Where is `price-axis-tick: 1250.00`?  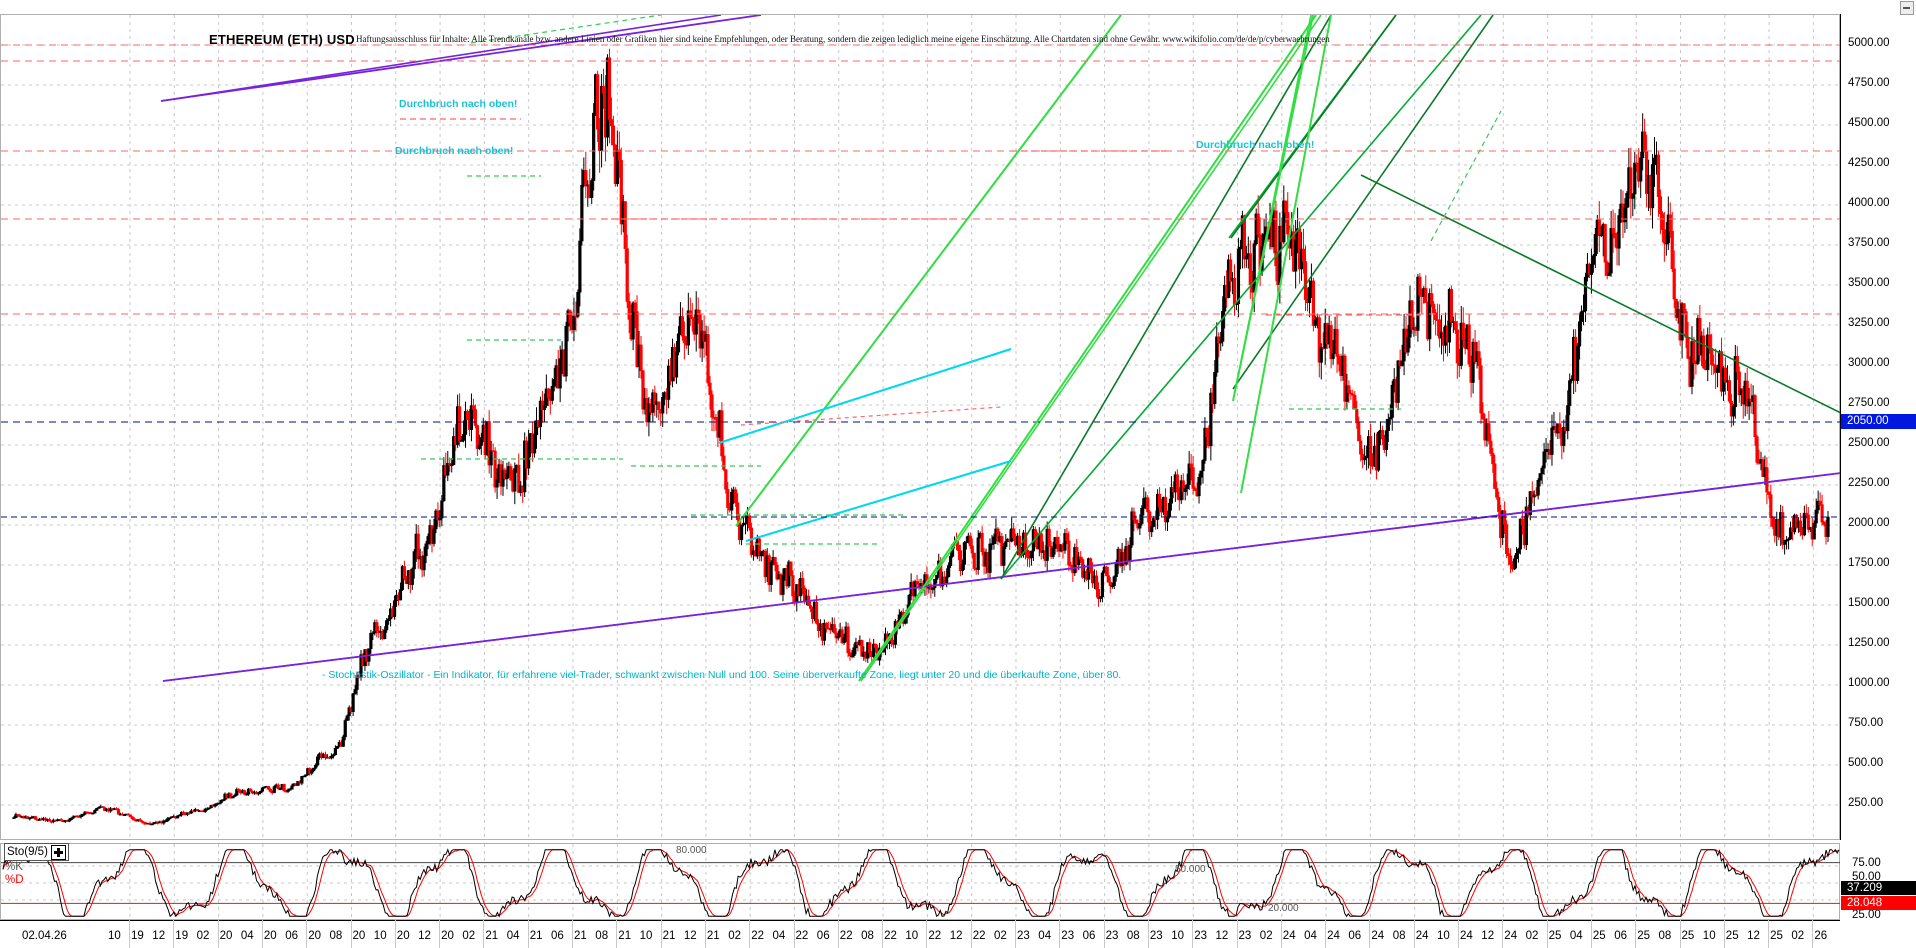 price-axis-tick: 1250.00 is located at coordinates (1869, 643).